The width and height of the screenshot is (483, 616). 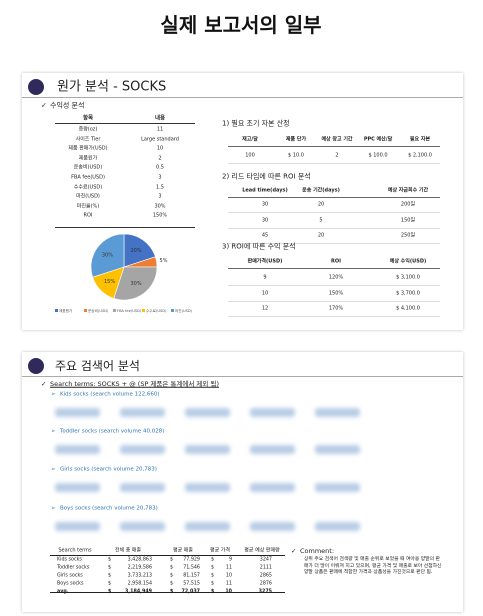 What do you see at coordinates (420, 155) in the screenshot?
I see `cell: $ 2,100.0` at bounding box center [420, 155].